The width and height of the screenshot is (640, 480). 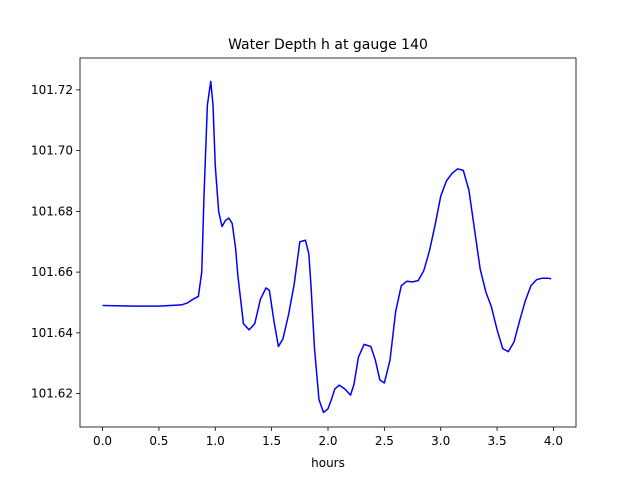 What do you see at coordinates (52, 333) in the screenshot?
I see `y-tick-label: 101.64` at bounding box center [52, 333].